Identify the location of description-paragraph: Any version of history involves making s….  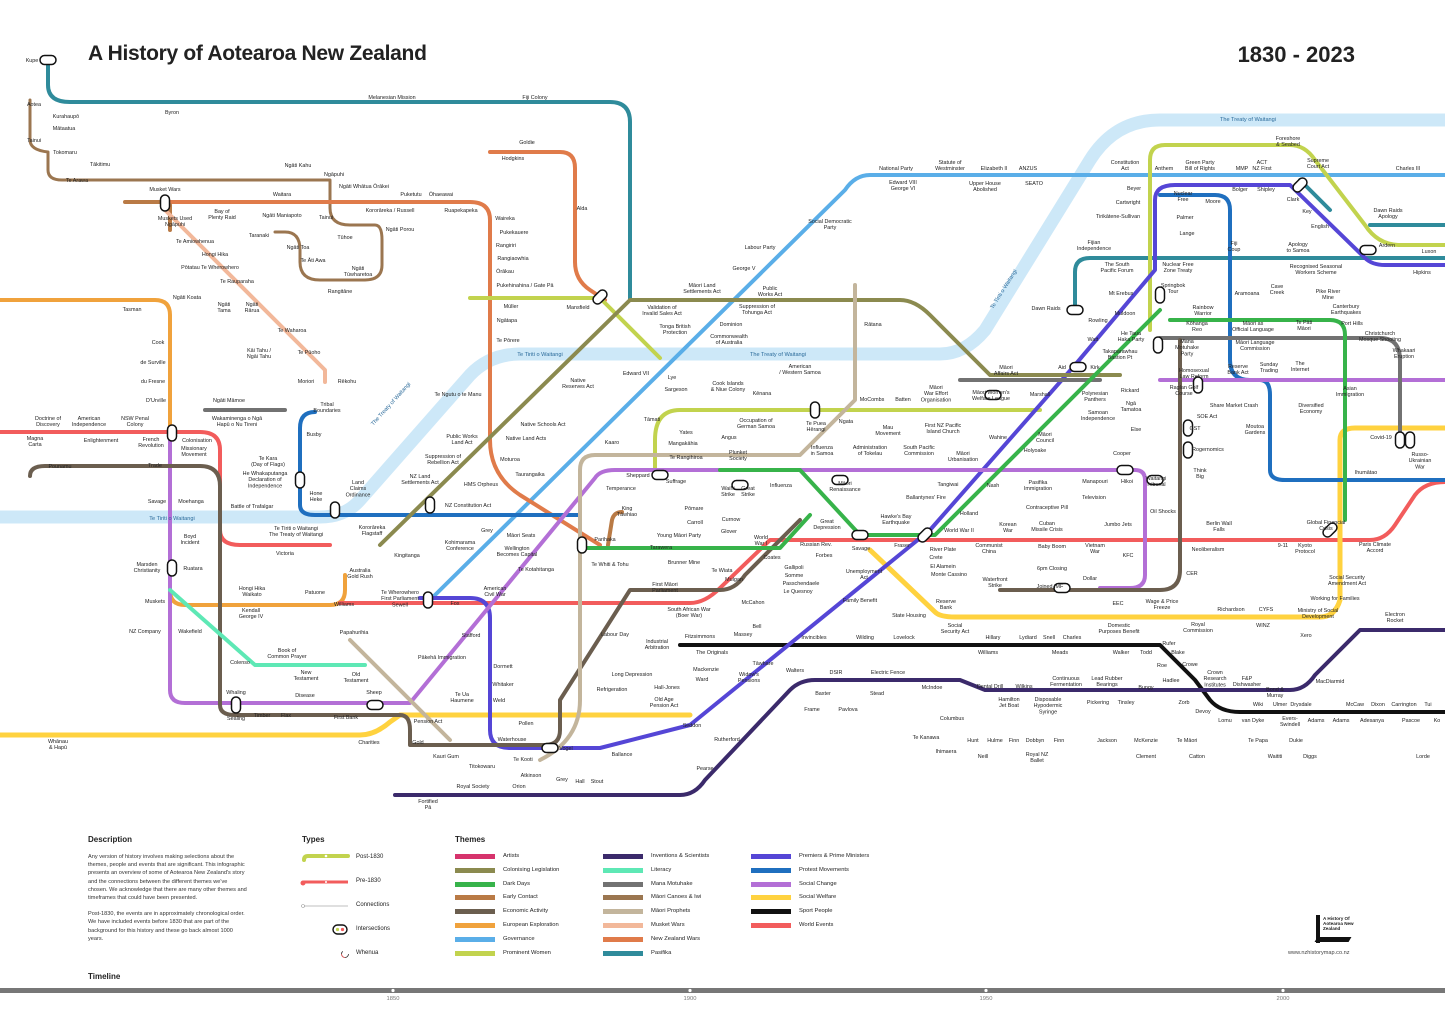
(167, 878).